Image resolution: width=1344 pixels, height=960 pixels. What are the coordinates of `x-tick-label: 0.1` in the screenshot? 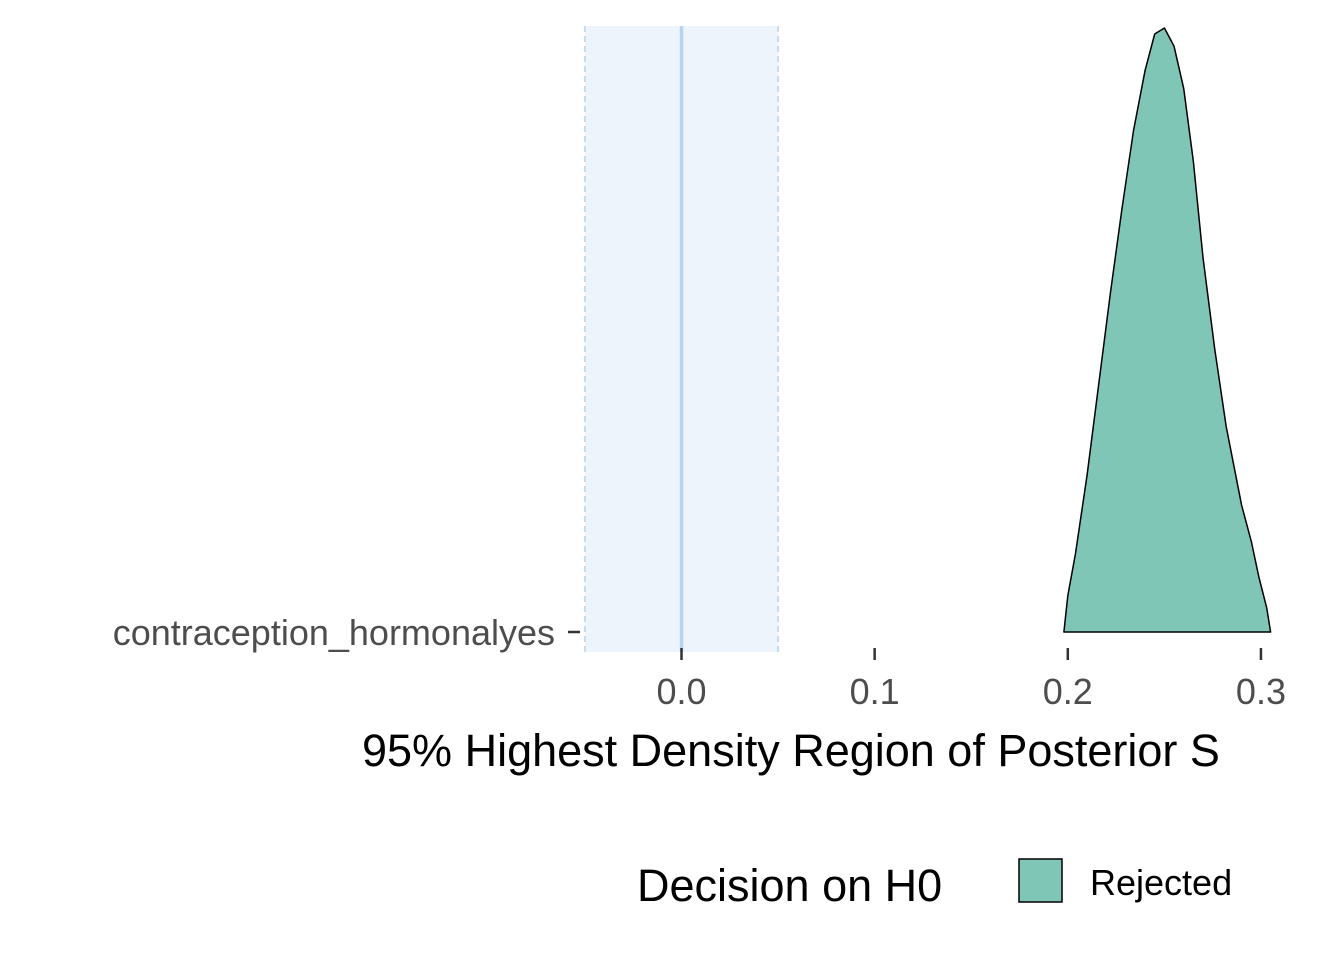 It's located at (875, 691).